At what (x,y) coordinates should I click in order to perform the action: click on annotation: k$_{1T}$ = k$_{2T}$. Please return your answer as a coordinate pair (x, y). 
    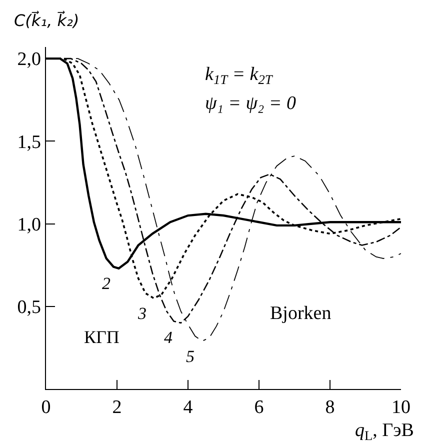
    Looking at the image, I should click on (239, 75).